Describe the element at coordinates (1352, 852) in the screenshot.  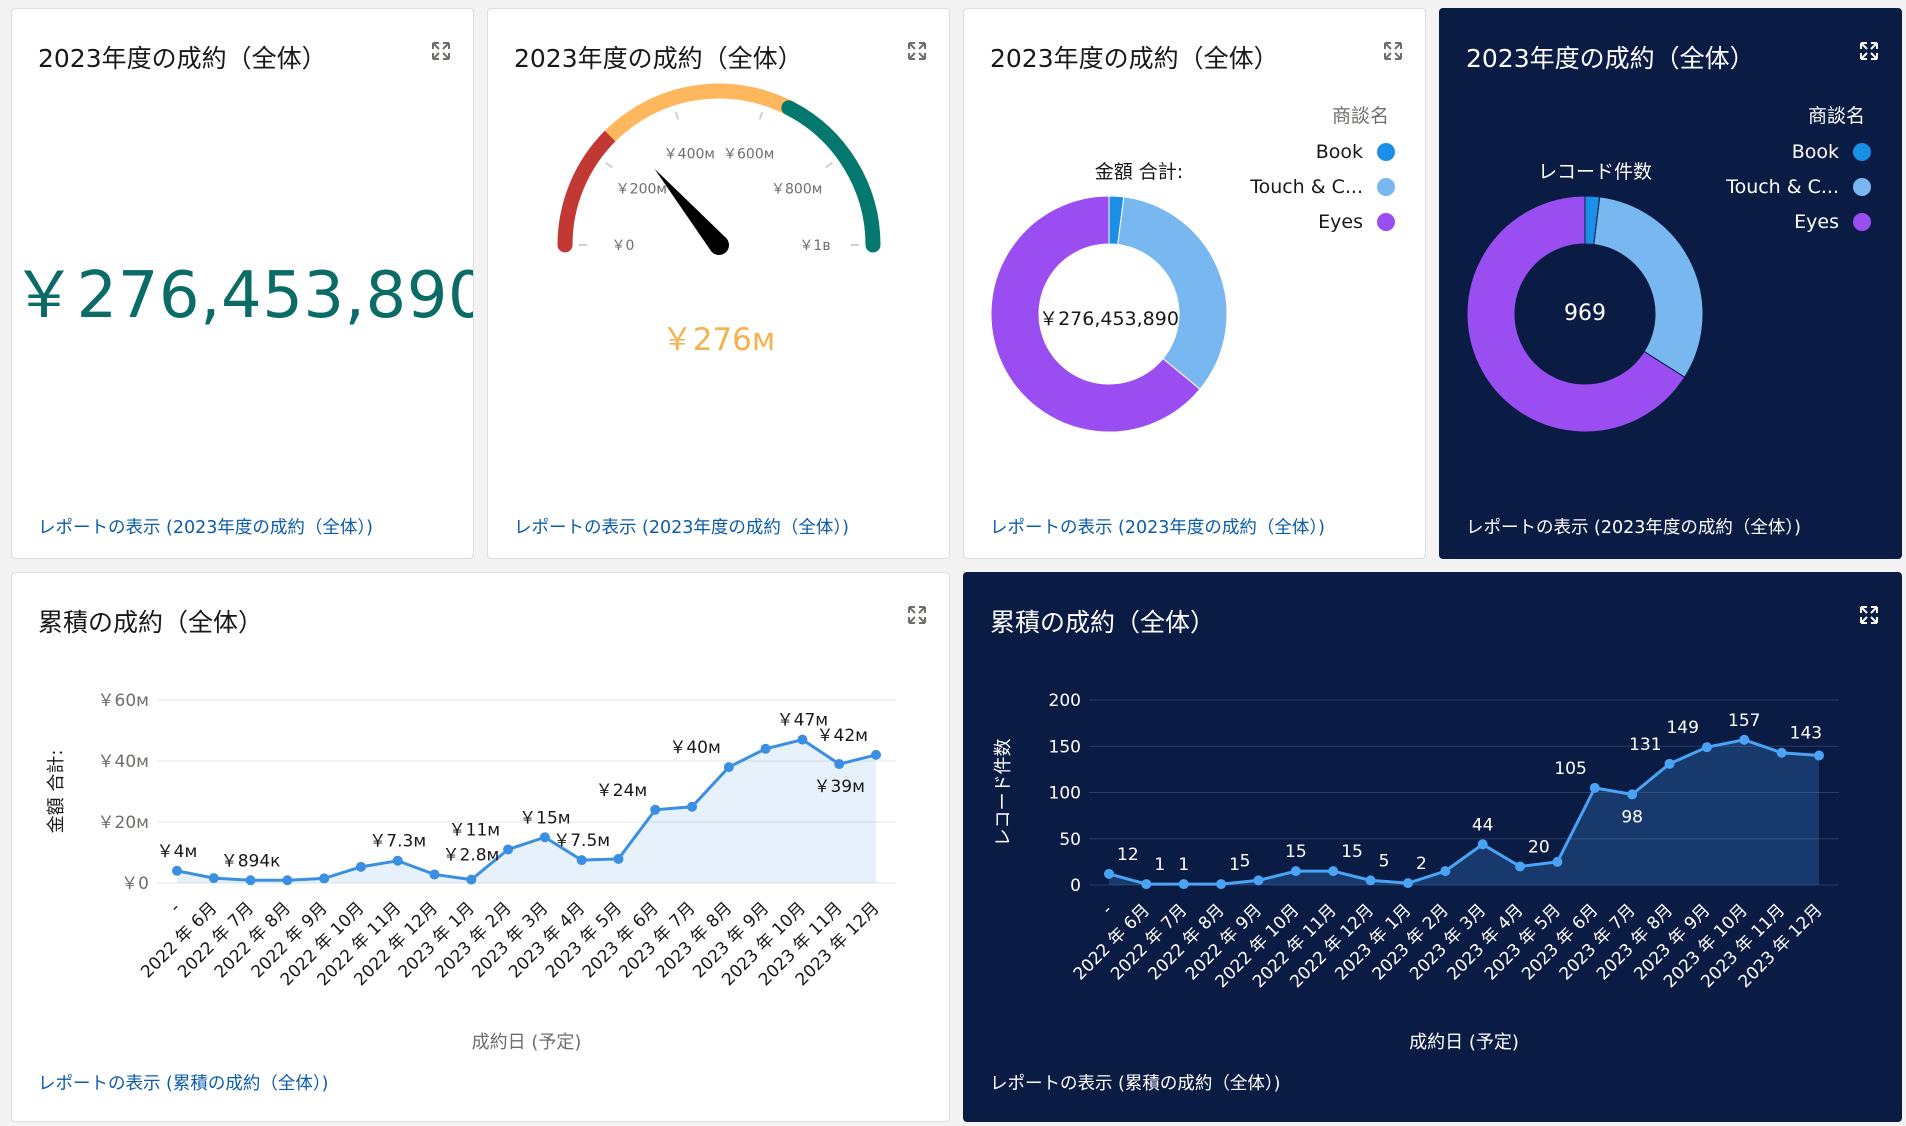
I see `data-label: 15` at that location.